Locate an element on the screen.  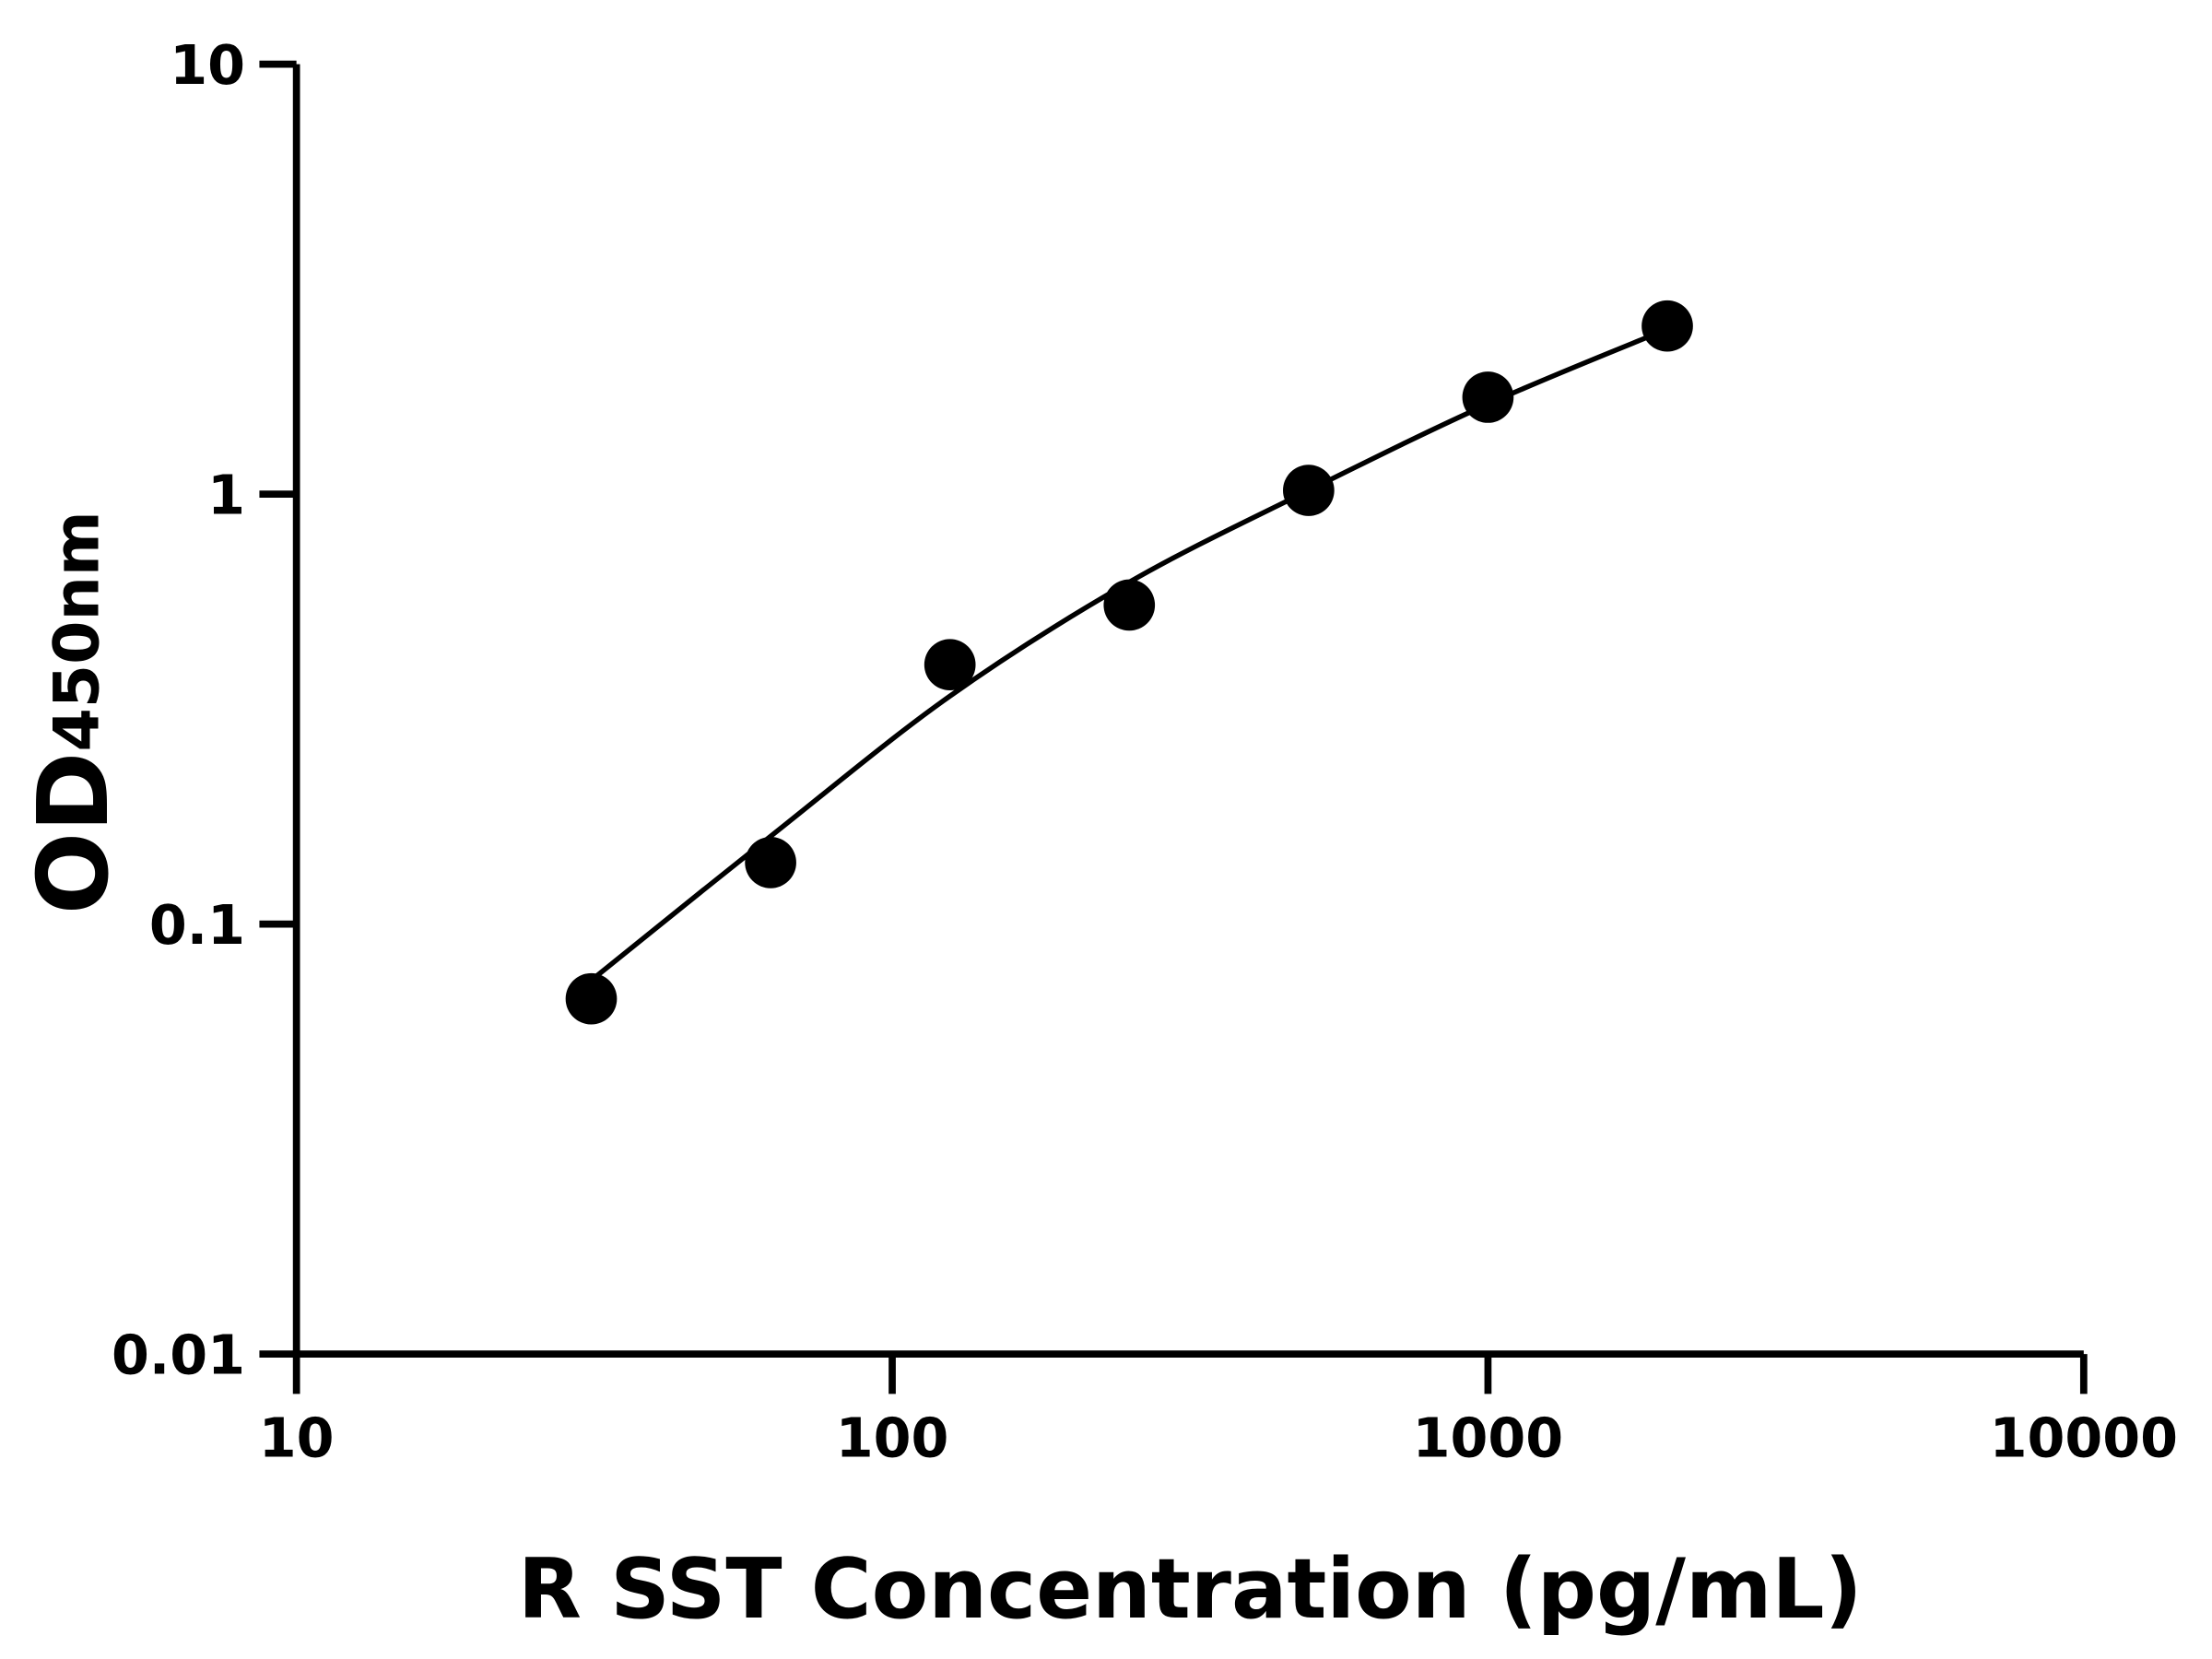
y-axis-label-sub: 450nm is located at coordinates (77, 631).